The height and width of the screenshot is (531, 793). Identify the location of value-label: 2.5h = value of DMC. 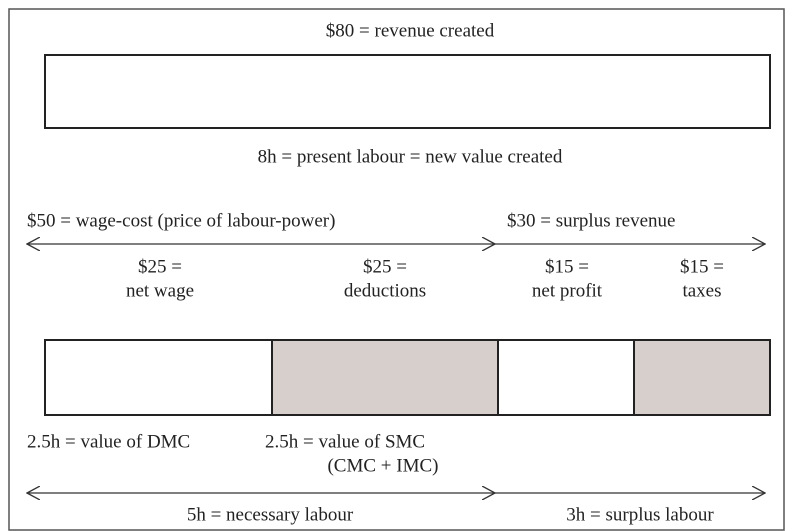
(108, 441).